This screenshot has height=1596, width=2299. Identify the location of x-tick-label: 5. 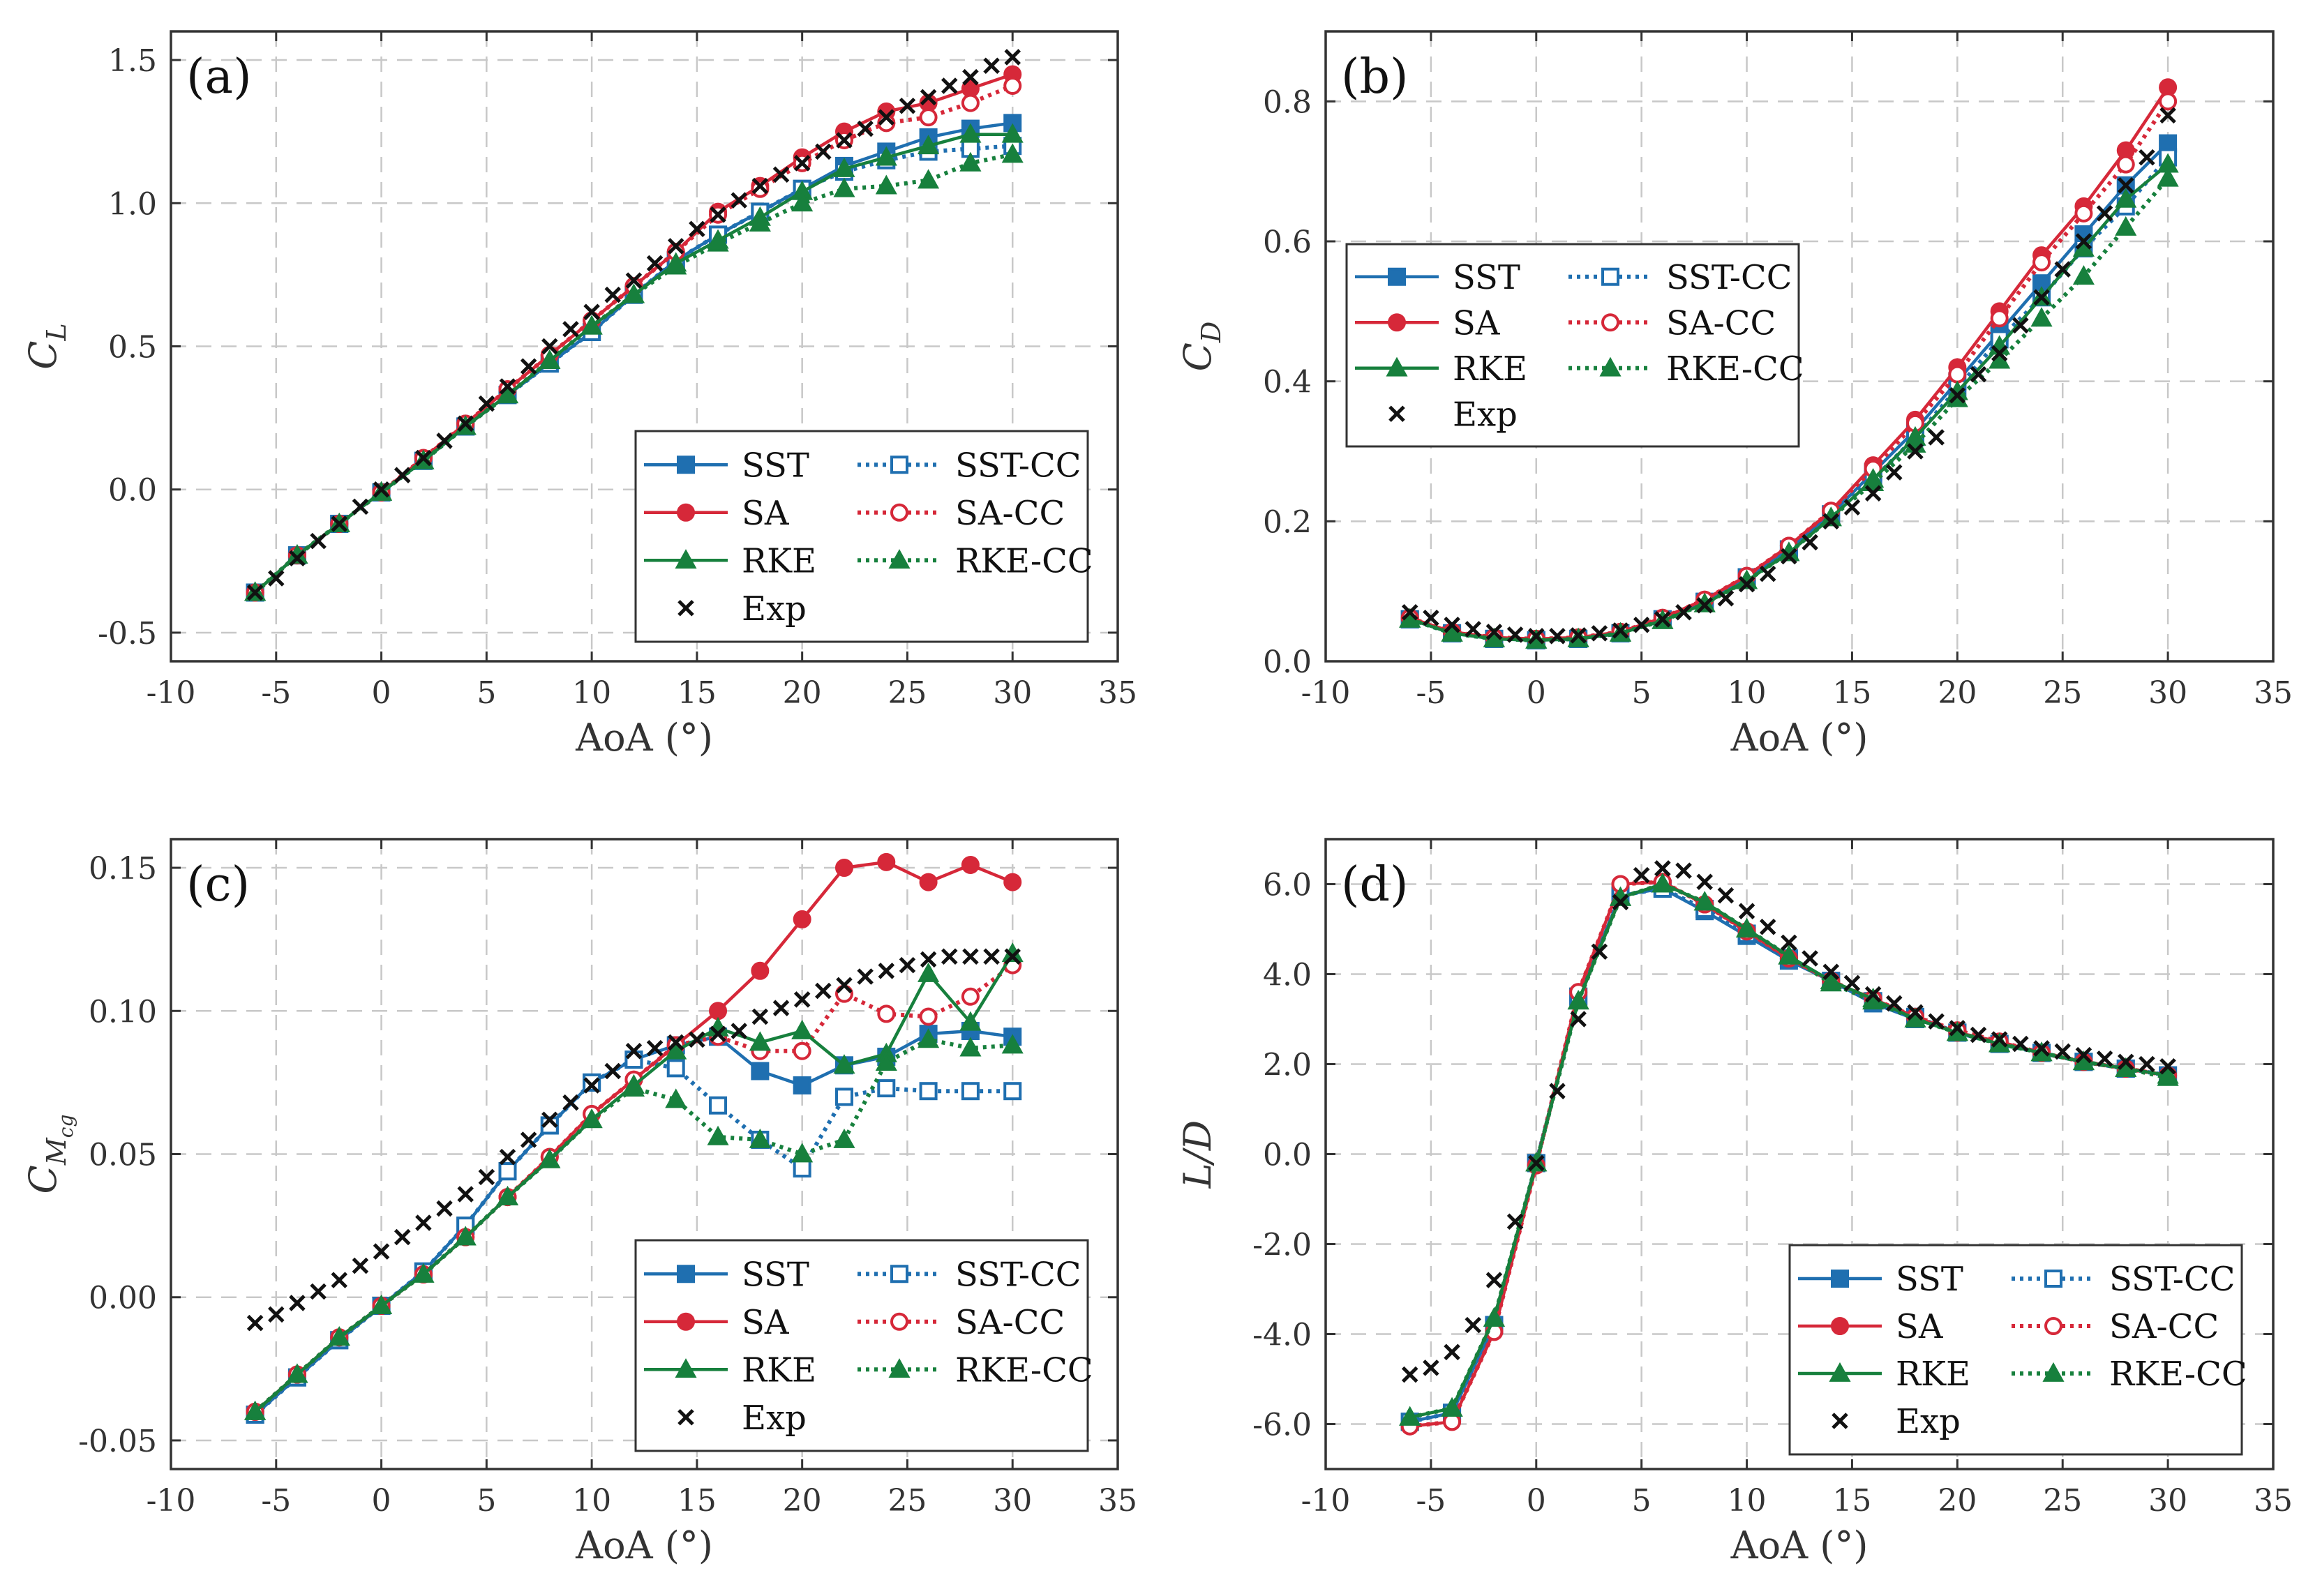
(486, 1501).